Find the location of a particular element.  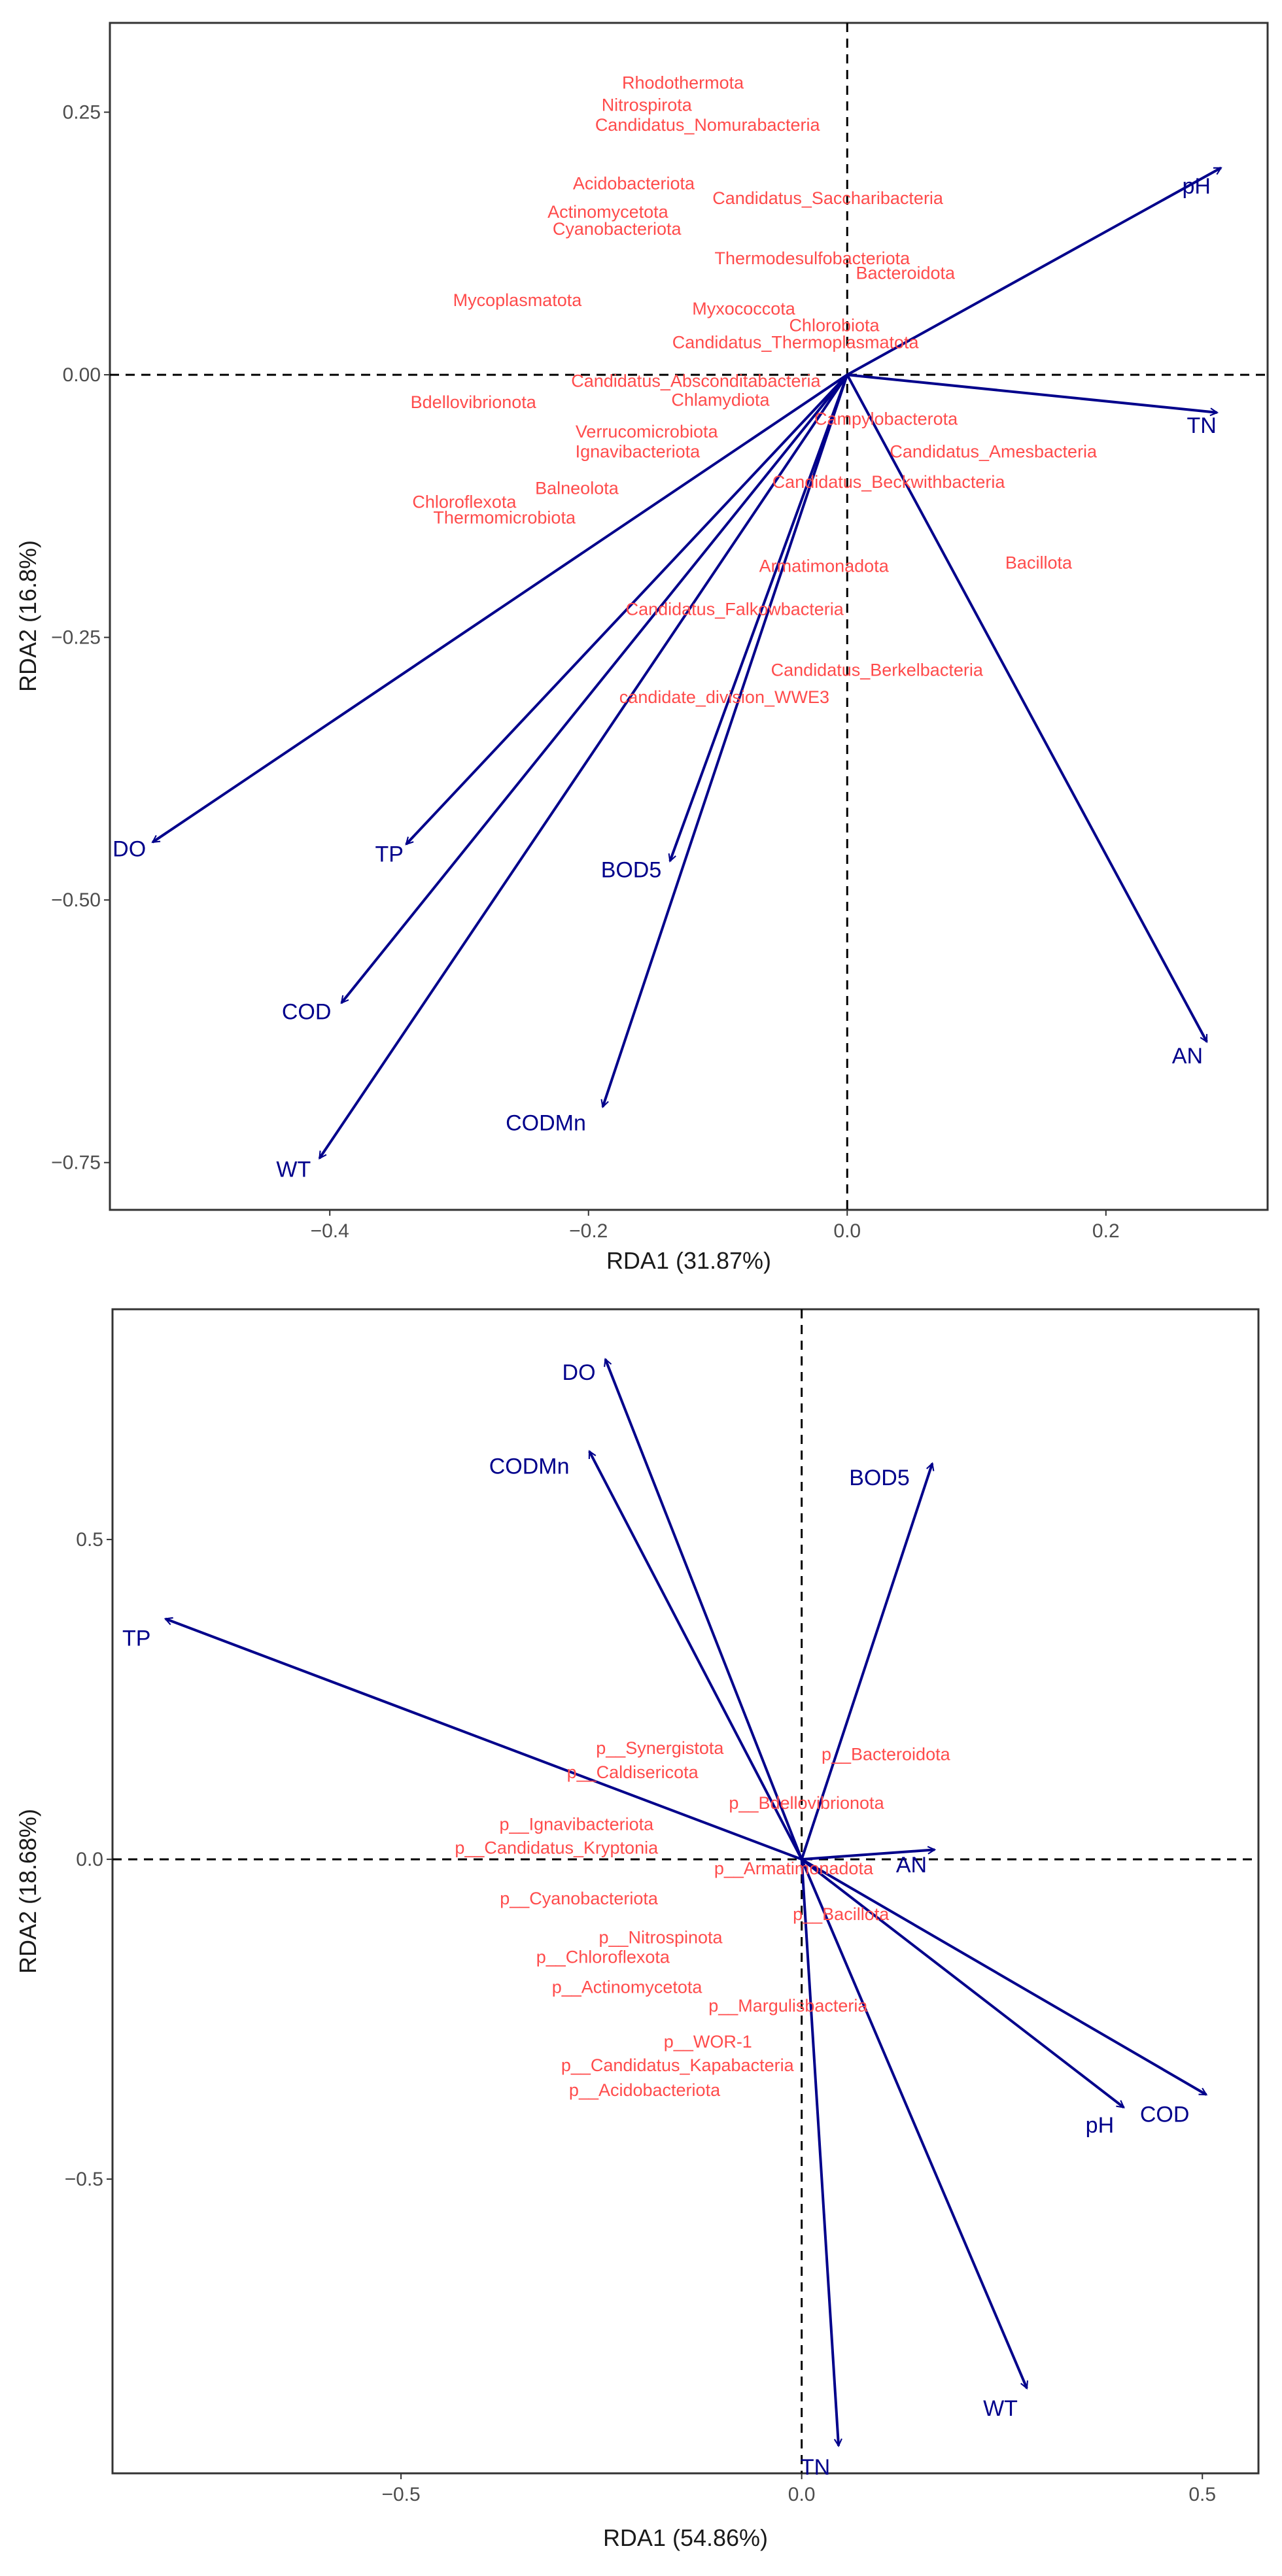

taxon-label: Candidatus_Saccharibacteria is located at coordinates (828, 198).